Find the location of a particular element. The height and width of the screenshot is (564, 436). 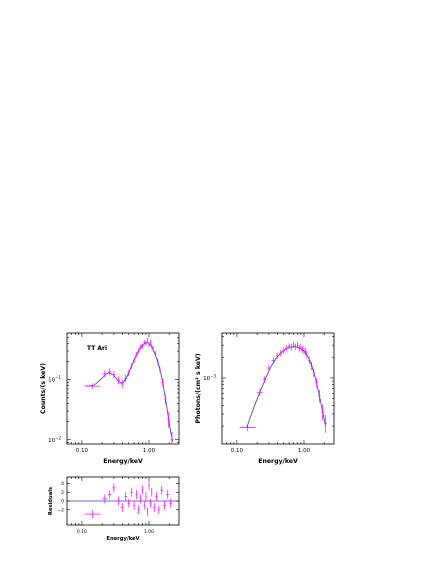

y-axis-label: Residuals is located at coordinates (51, 501).